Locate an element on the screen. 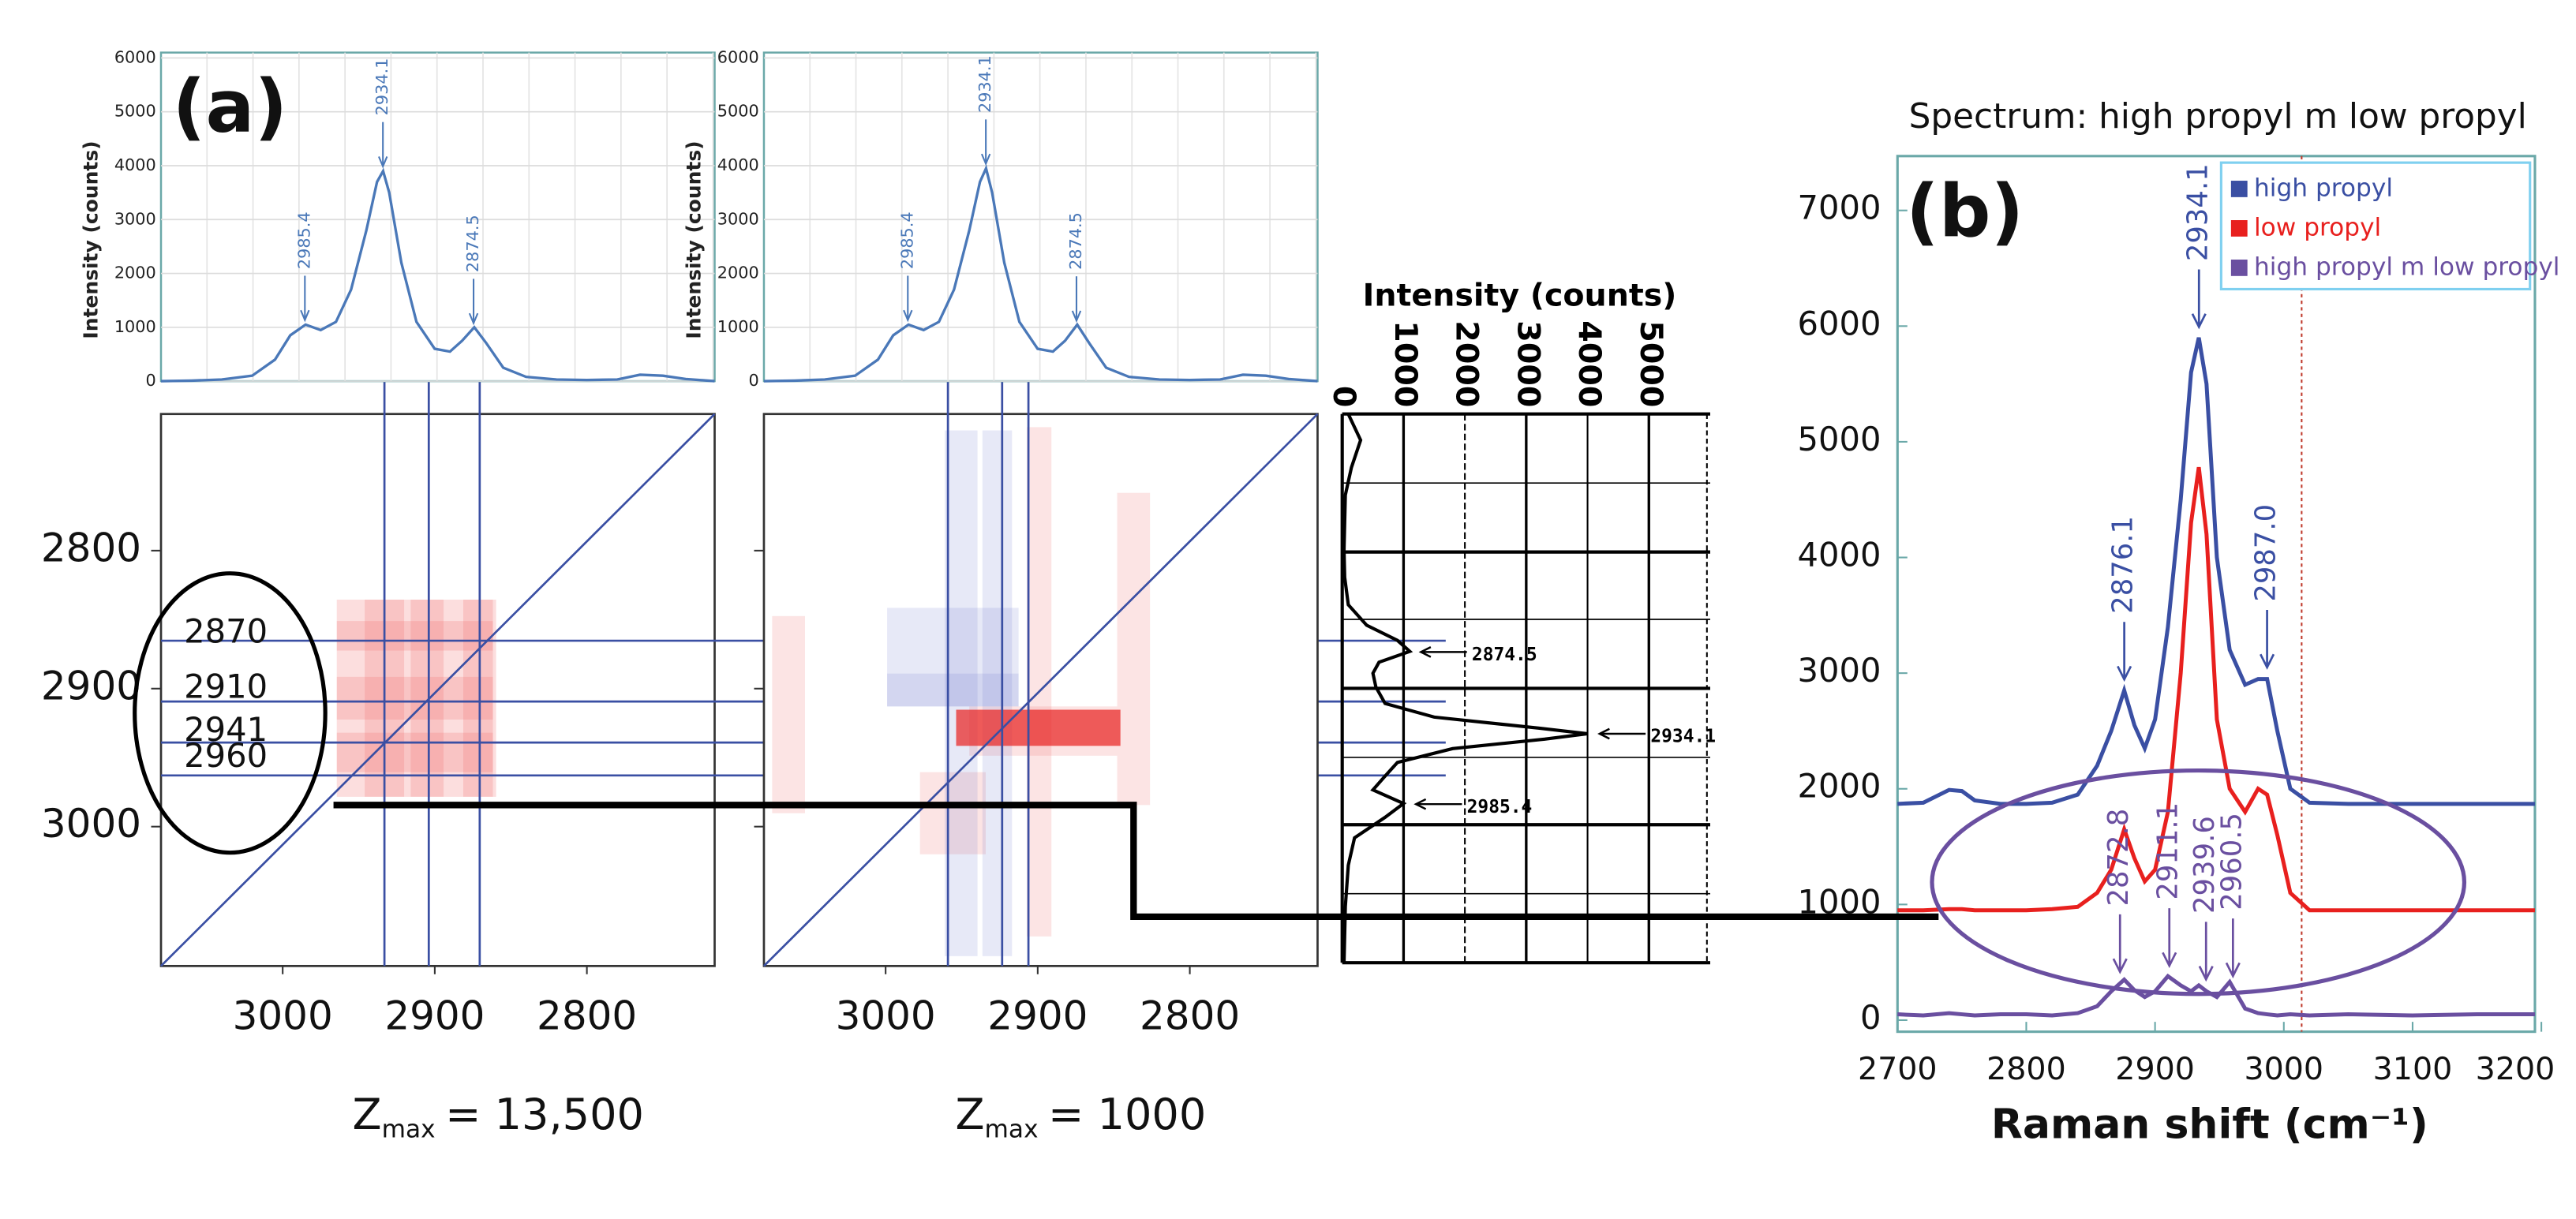  x-tick-label: 2000 is located at coordinates (1467, 363).